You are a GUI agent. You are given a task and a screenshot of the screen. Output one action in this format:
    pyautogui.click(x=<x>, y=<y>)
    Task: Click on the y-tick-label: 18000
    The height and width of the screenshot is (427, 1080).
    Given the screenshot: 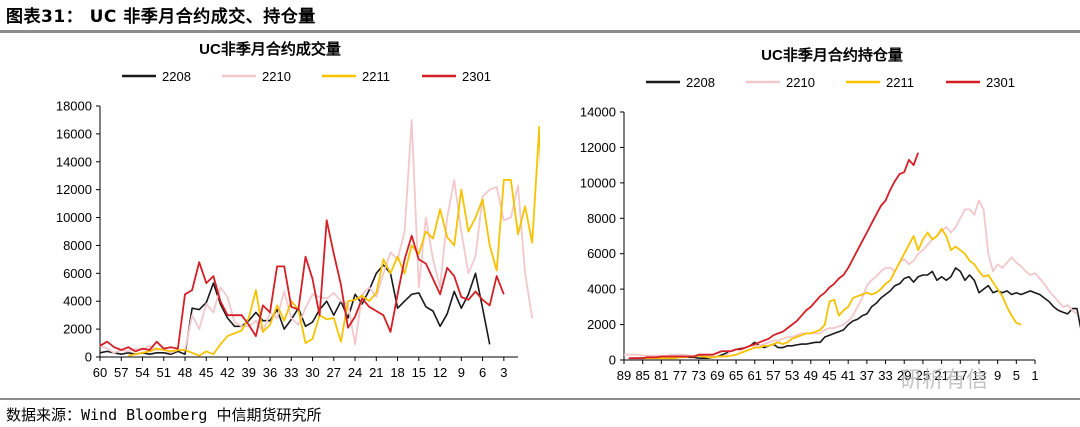 What is the action you would take?
    pyautogui.click(x=74, y=106)
    